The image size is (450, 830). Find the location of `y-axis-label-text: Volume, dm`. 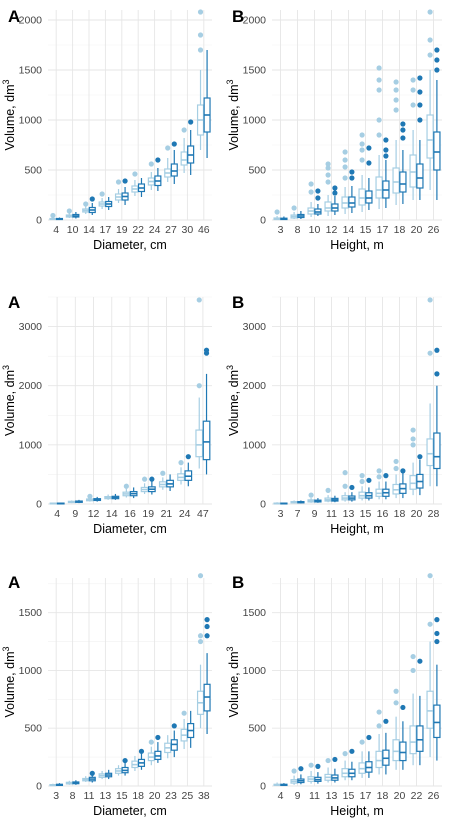

y-axis-label-text: Volume, dm is located at coordinates (10, 403).